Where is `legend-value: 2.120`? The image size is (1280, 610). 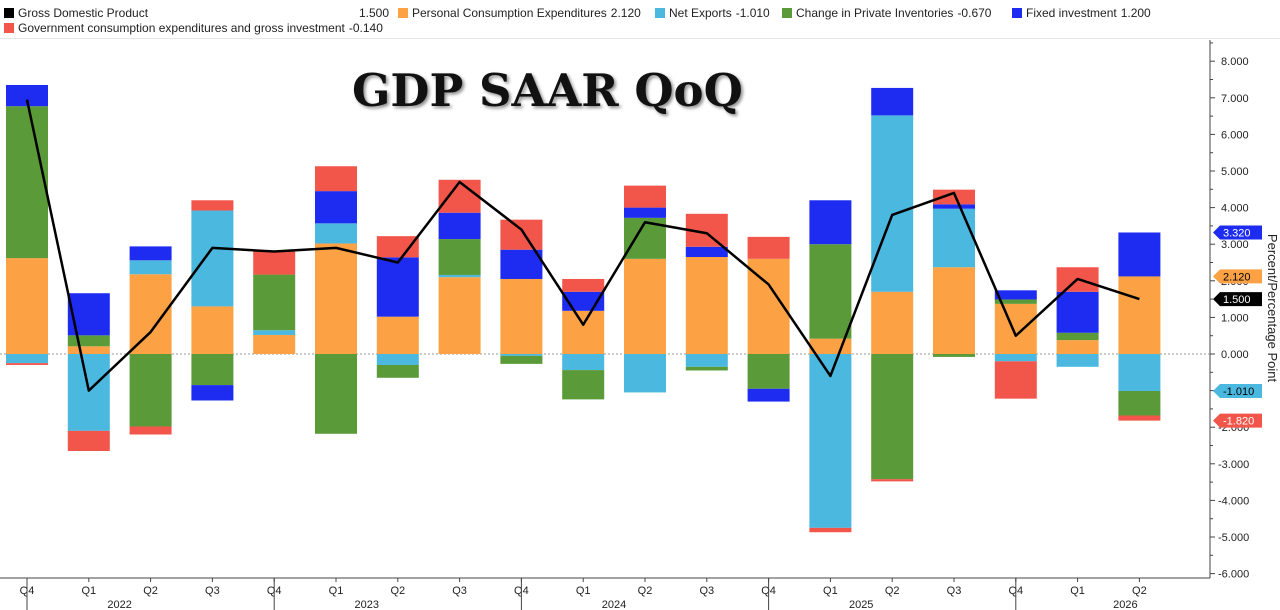 legend-value: 2.120 is located at coordinates (625, 13).